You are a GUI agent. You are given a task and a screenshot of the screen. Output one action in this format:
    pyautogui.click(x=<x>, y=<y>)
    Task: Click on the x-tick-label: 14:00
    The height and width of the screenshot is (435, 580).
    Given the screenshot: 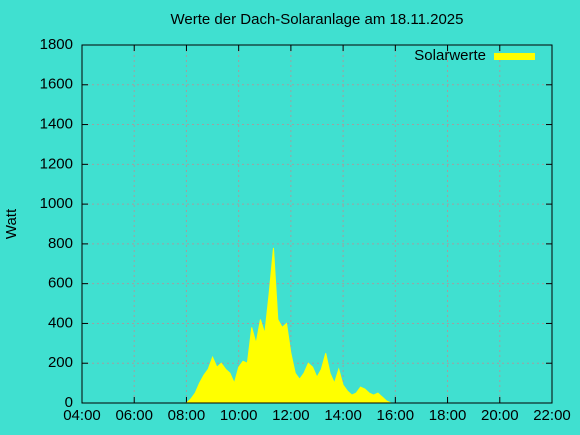 What is the action you would take?
    pyautogui.click(x=343, y=415)
    